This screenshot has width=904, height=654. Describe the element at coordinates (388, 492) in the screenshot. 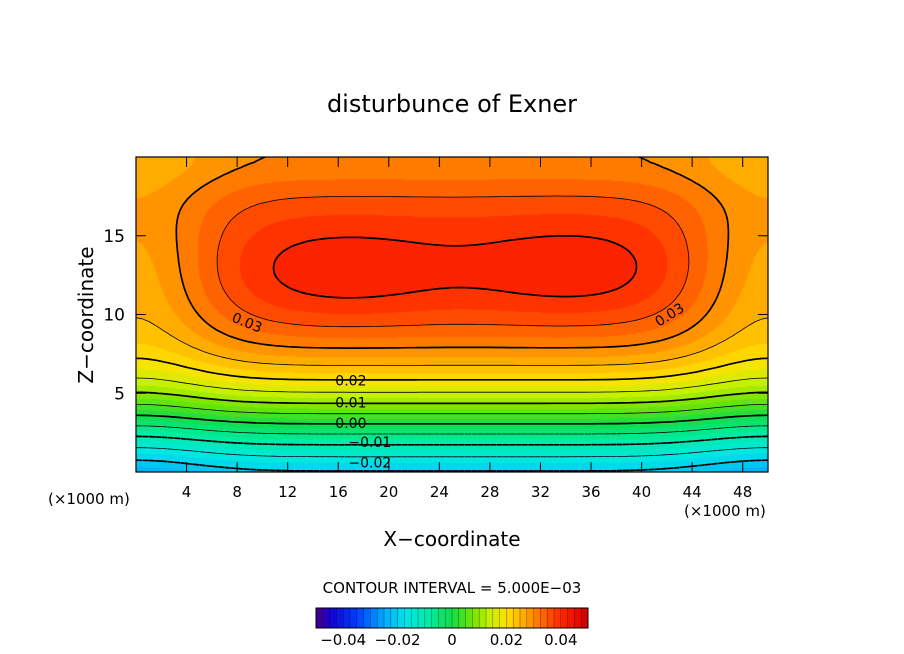

I see `x-tick-label: 20` at that location.